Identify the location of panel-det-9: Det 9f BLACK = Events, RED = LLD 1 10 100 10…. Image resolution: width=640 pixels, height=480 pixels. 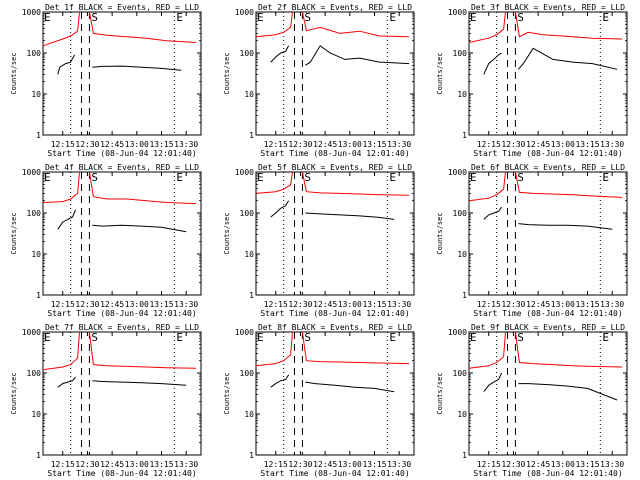
(532, 400).